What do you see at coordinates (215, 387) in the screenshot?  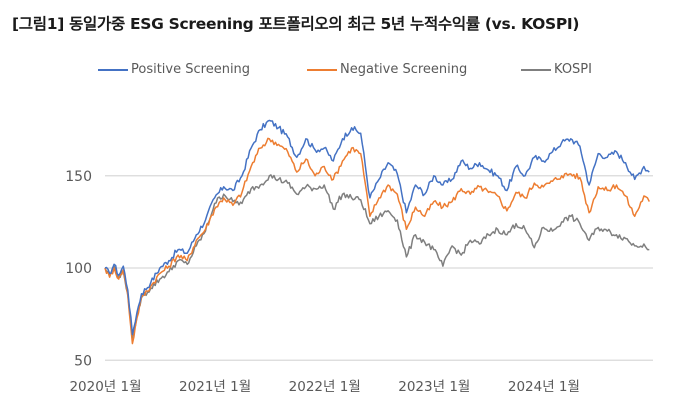 I see `x-tick-label: 2021년 1월` at bounding box center [215, 387].